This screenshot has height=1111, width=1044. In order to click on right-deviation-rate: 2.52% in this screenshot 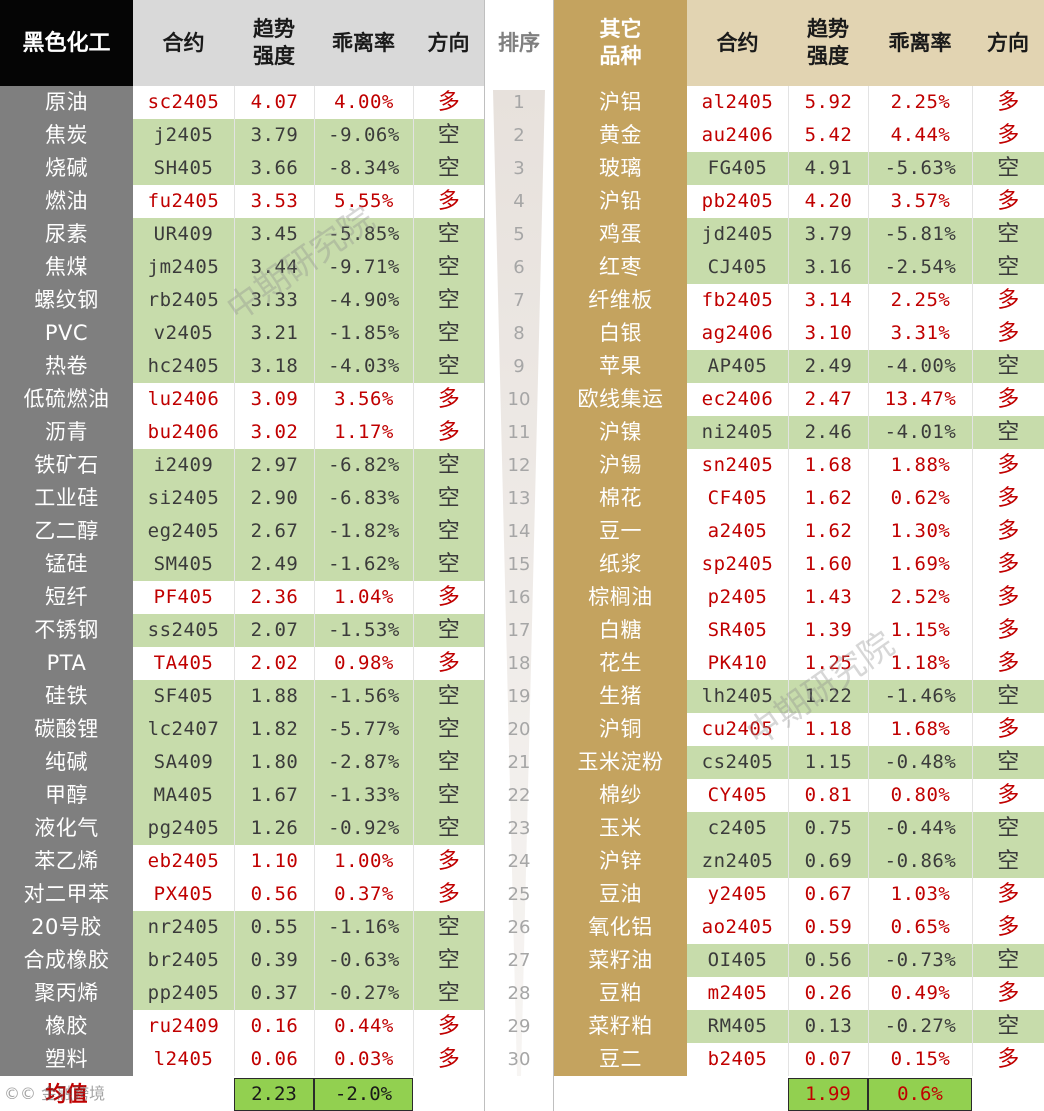, I will do `click(920, 597)`.